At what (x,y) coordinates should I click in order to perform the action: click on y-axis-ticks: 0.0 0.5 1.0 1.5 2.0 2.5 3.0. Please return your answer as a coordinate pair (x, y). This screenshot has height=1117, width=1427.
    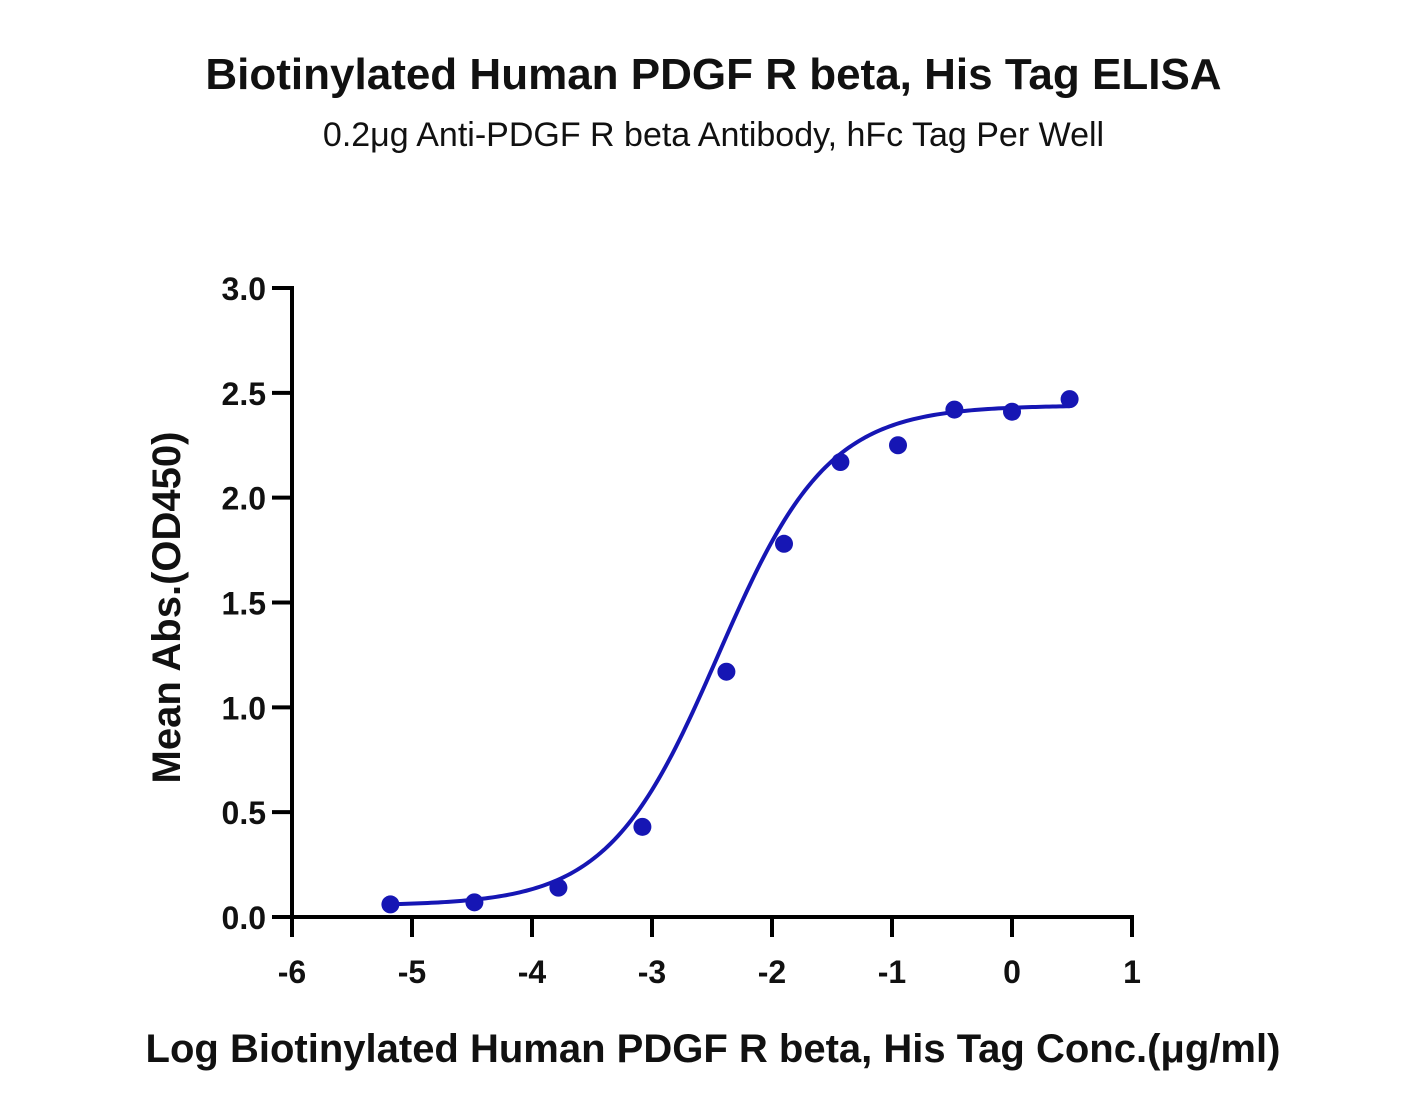
    Looking at the image, I should click on (257, 603).